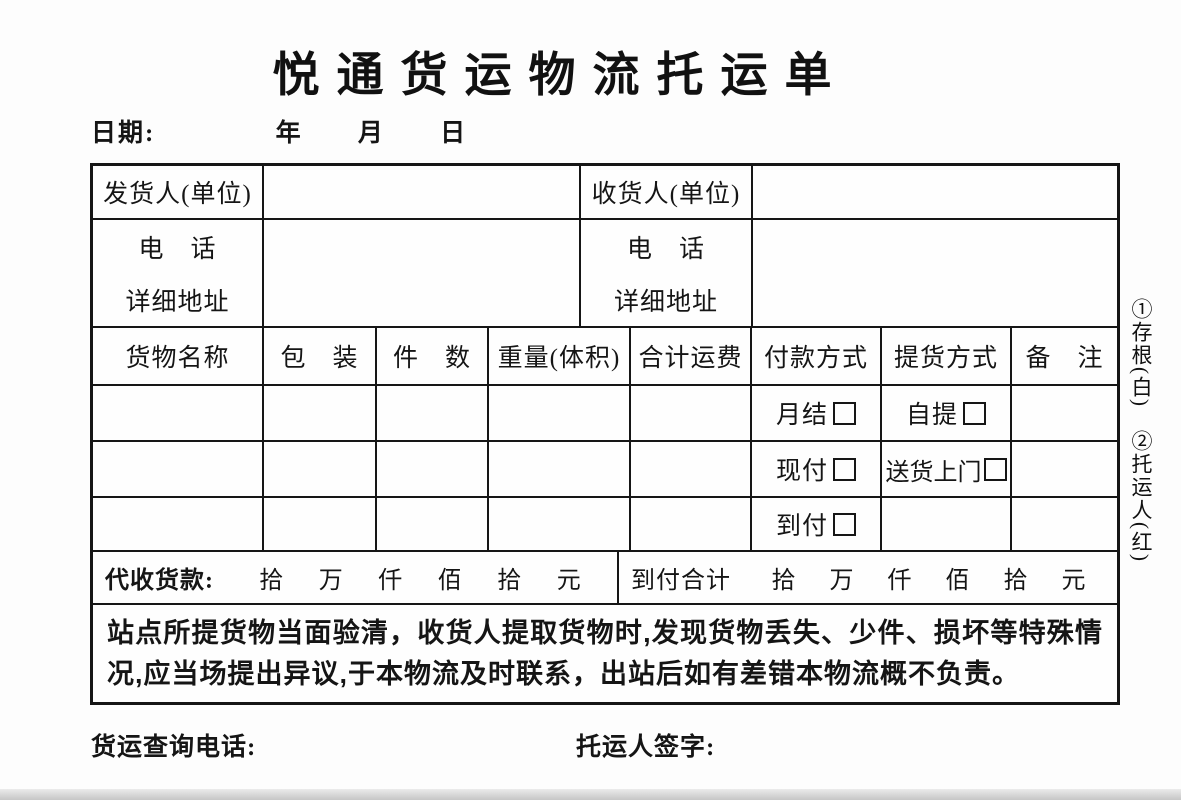  Describe the element at coordinates (666, 247) in the screenshot. I see `receiver-phone-label: 电 话` at that location.